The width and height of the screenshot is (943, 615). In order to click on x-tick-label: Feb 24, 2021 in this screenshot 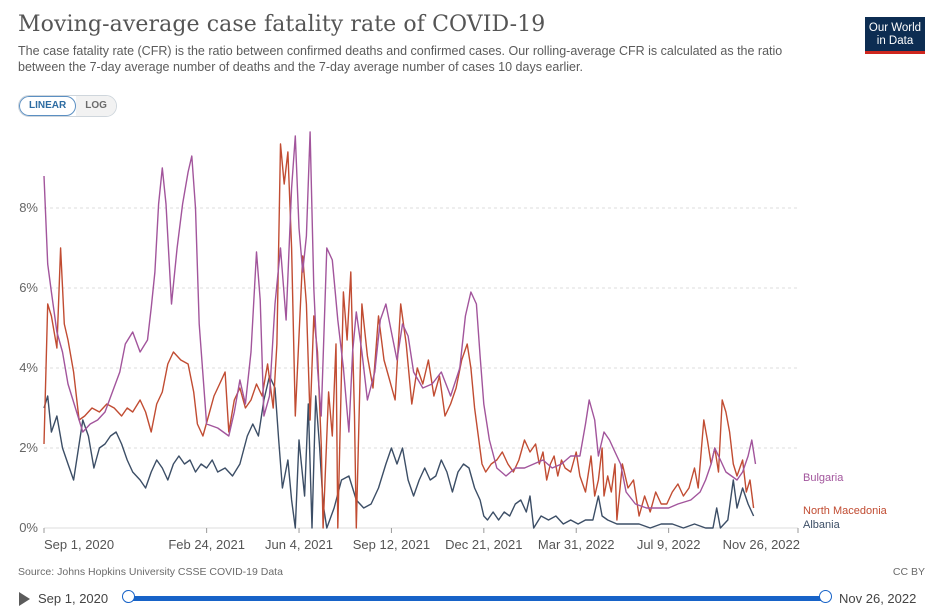, I will do `click(206, 544)`.